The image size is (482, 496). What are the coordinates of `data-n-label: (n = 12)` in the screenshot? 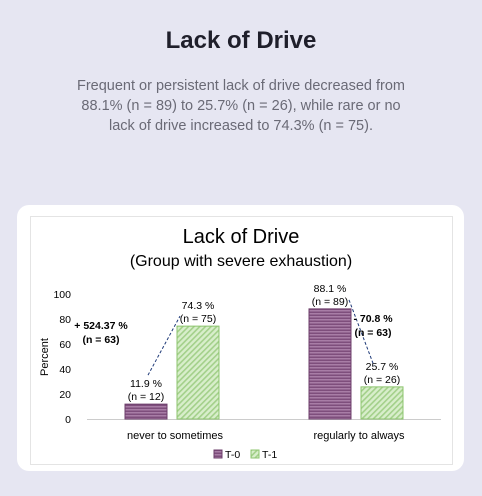 It's located at (146, 397).